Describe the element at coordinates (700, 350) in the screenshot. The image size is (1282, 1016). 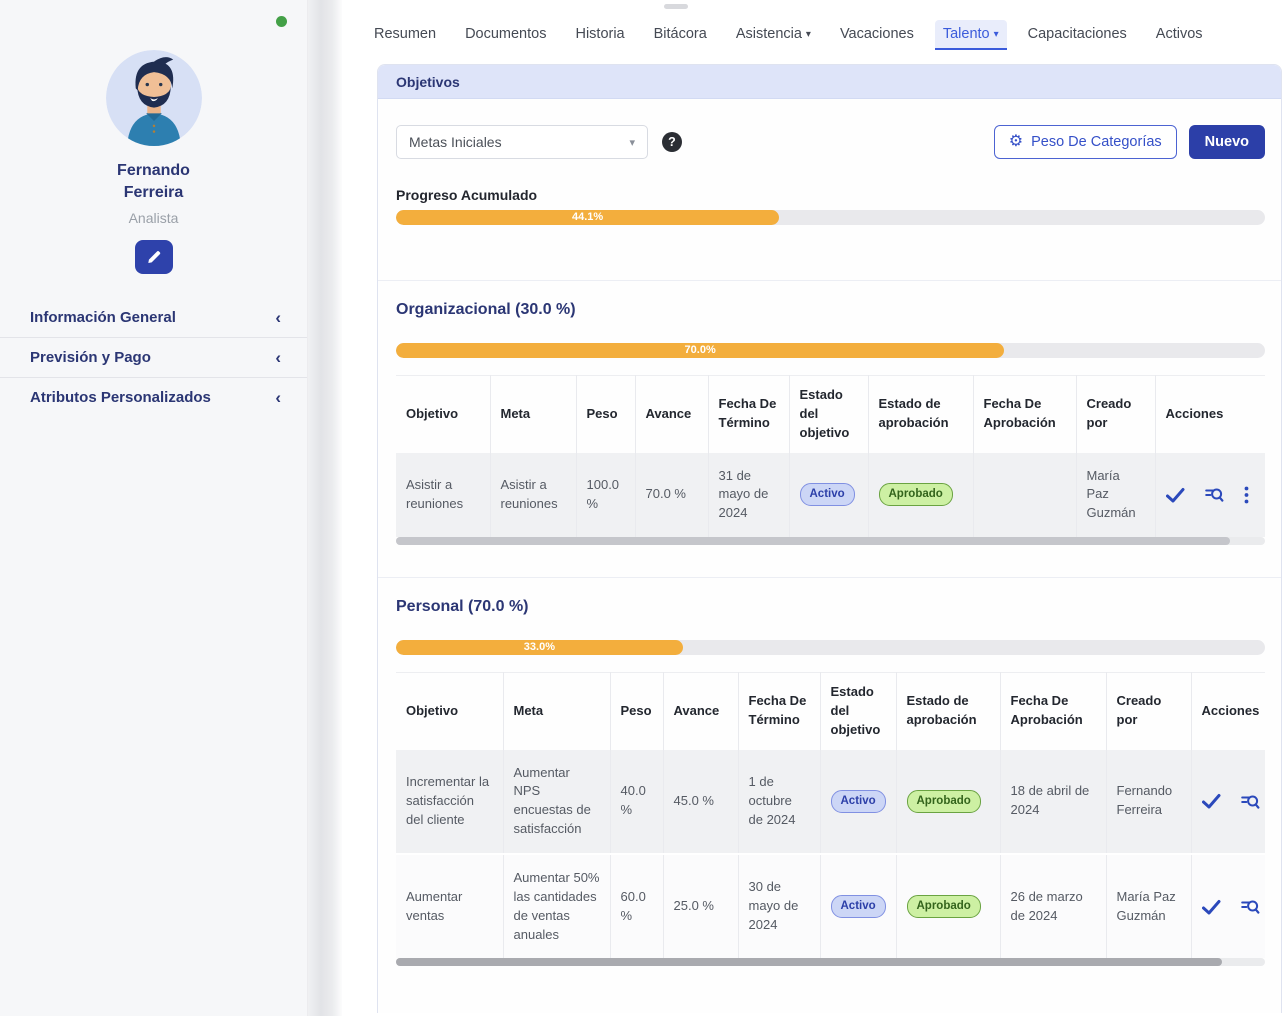
I see `category-progress-fill: 70.0%` at that location.